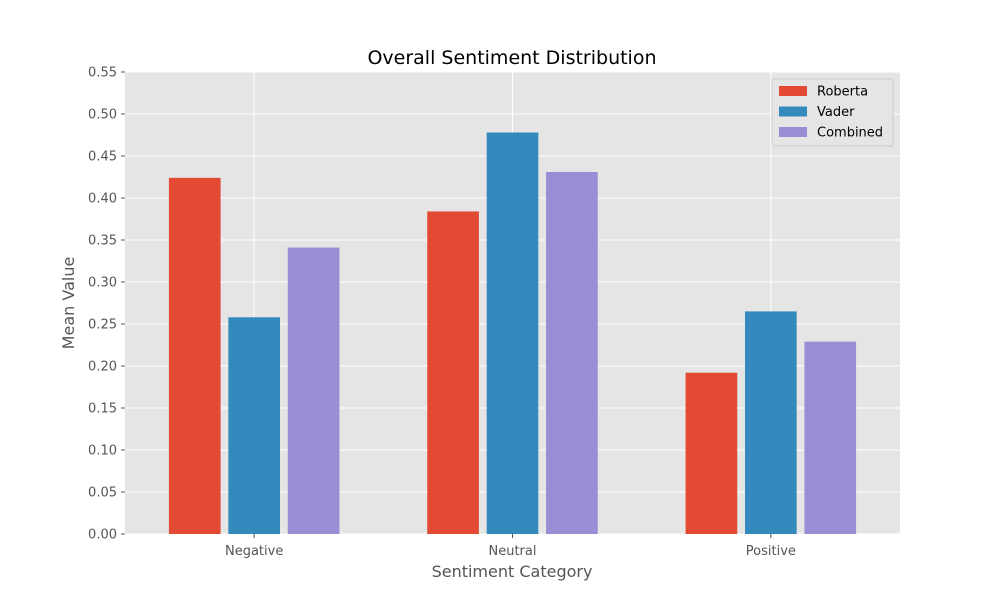 This screenshot has height=600, width=1000. Describe the element at coordinates (572, 352) in the screenshot. I see `bar-combined-neutral` at that location.